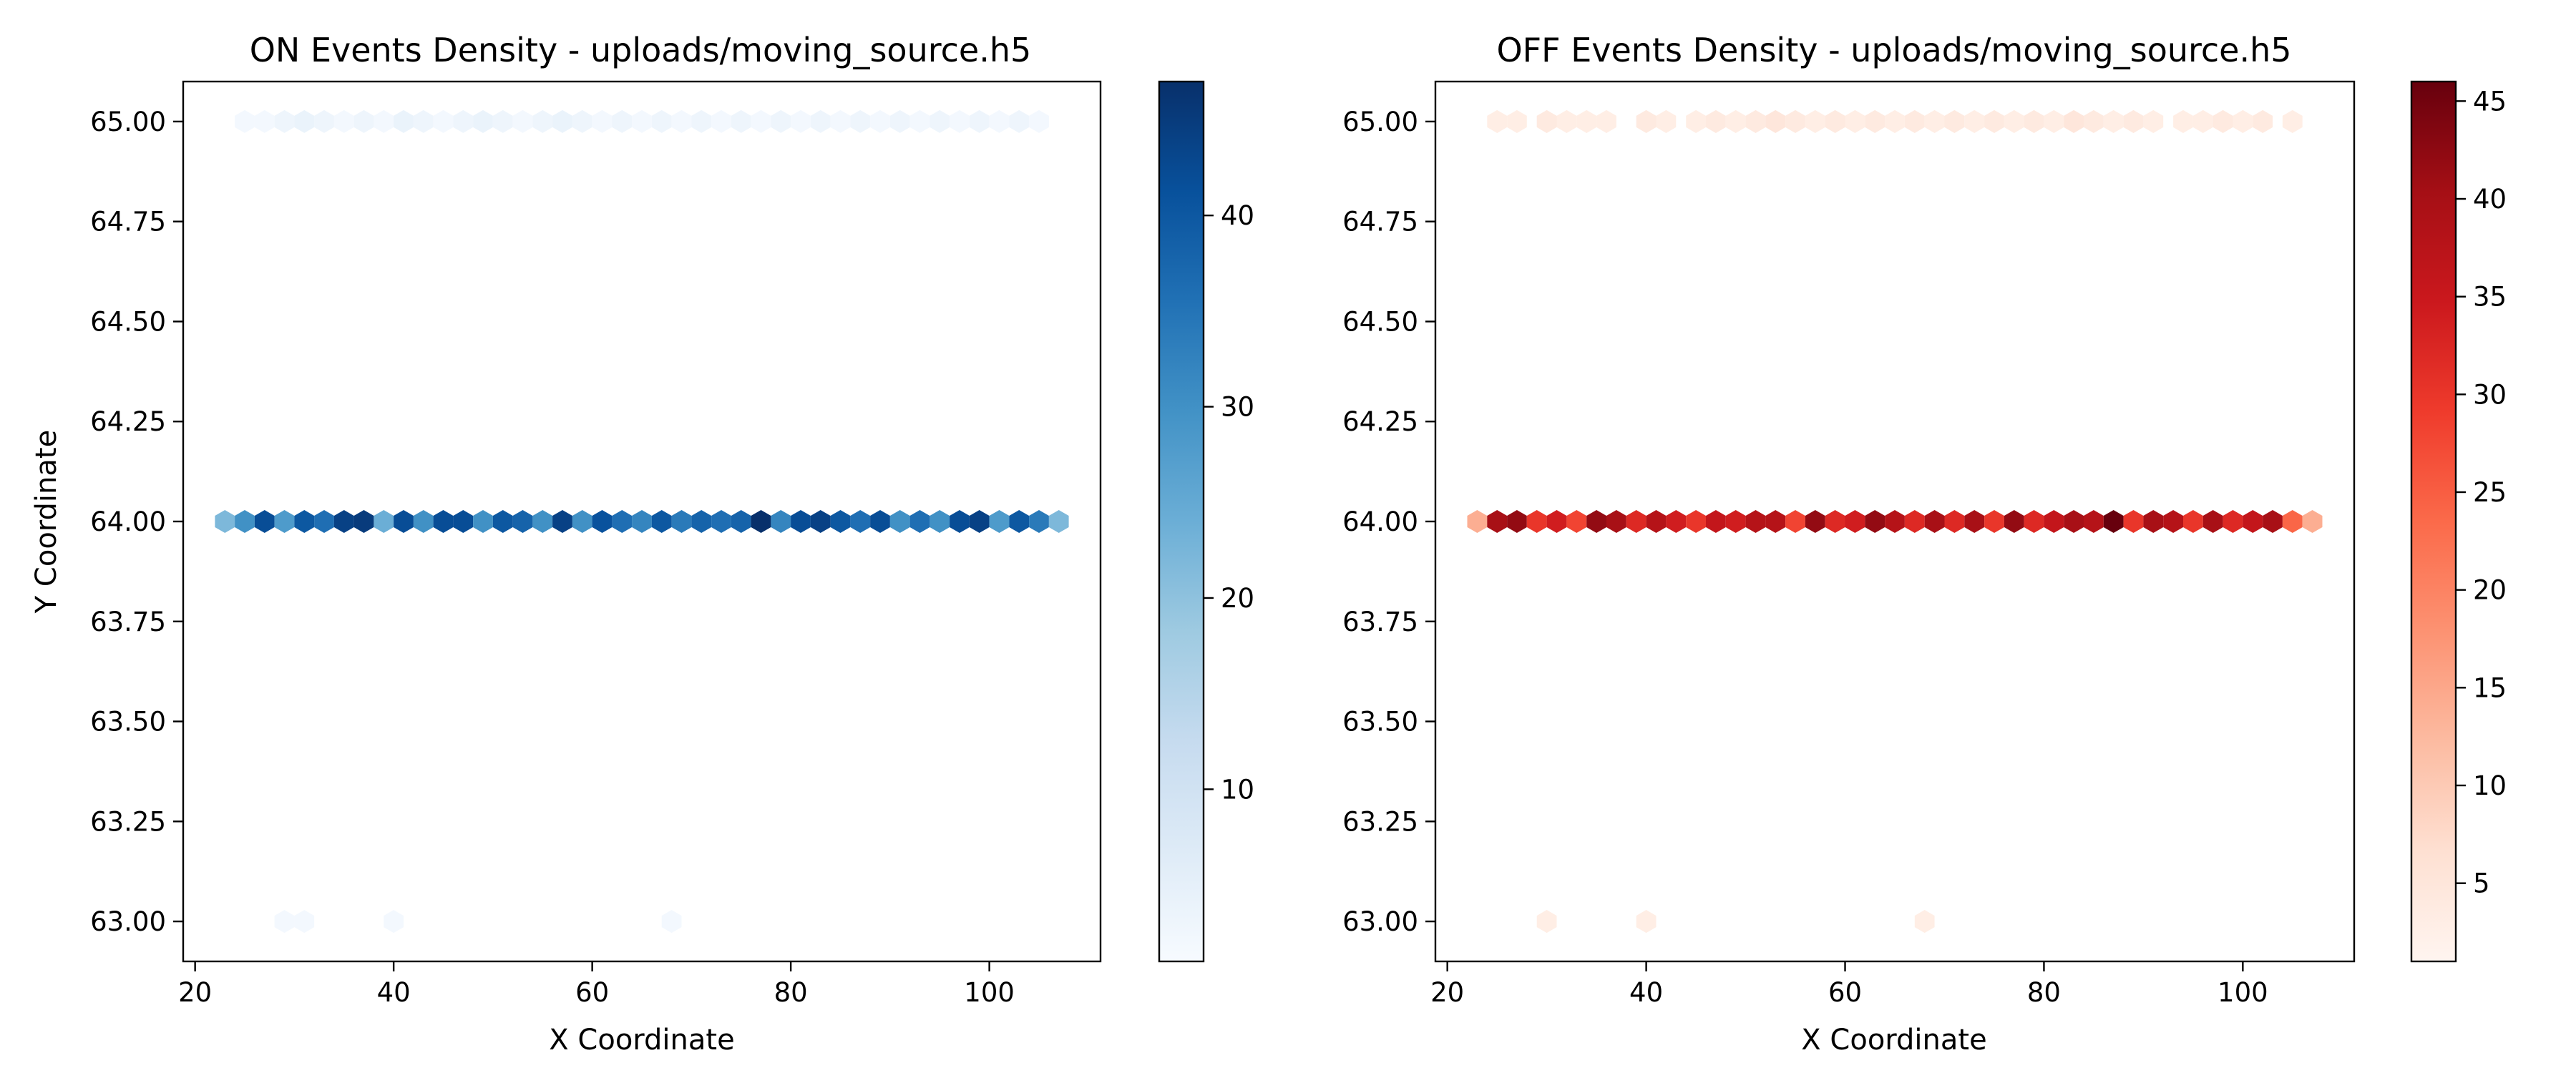 The height and width of the screenshot is (1073, 2576). What do you see at coordinates (2490, 590) in the screenshot?
I see `off-colorbar-tick-label: 20` at bounding box center [2490, 590].